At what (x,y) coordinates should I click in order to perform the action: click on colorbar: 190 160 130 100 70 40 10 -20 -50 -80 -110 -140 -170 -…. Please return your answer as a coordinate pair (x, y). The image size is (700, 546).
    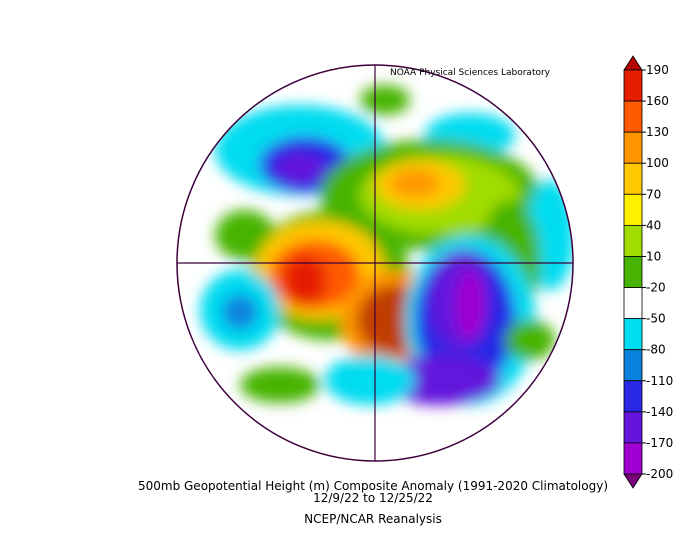
    Looking at the image, I should click on (648, 272).